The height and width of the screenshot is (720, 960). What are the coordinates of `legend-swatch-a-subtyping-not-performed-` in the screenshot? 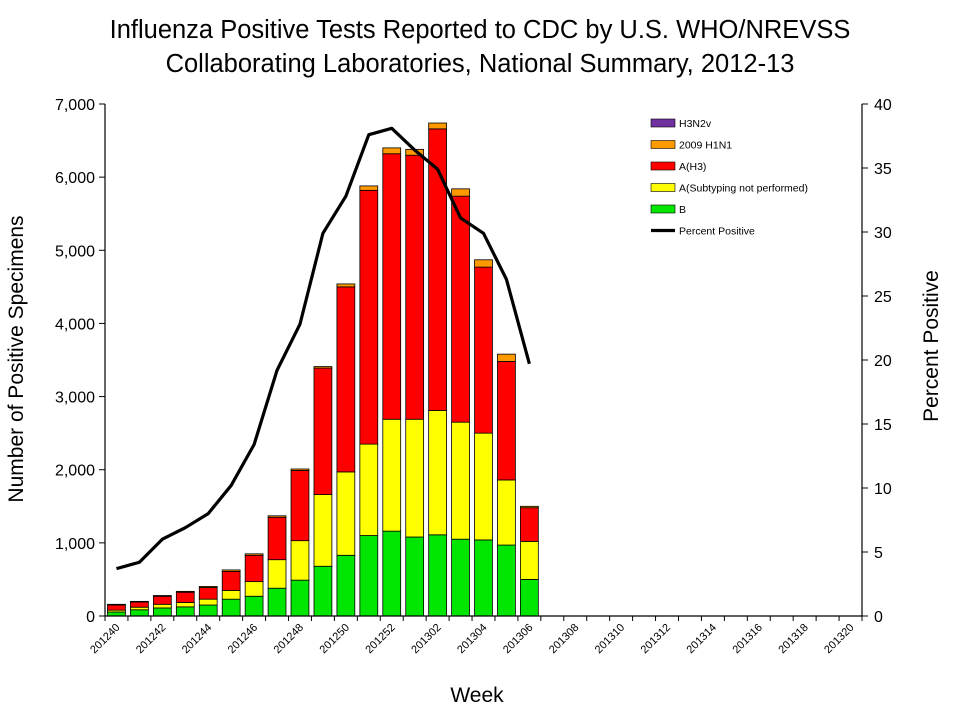 It's located at (663, 187).